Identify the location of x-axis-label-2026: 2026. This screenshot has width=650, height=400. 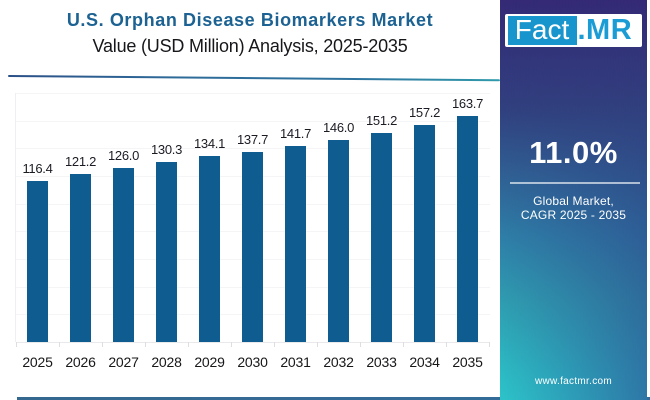
(80, 362).